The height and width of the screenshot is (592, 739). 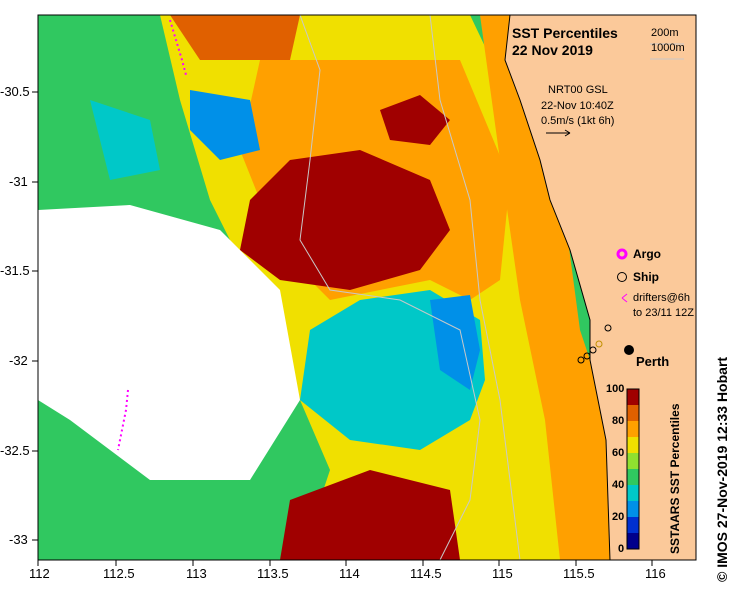 What do you see at coordinates (663, 313) in the screenshot?
I see `drifter-legend-time: to 23/11 12Z` at bounding box center [663, 313].